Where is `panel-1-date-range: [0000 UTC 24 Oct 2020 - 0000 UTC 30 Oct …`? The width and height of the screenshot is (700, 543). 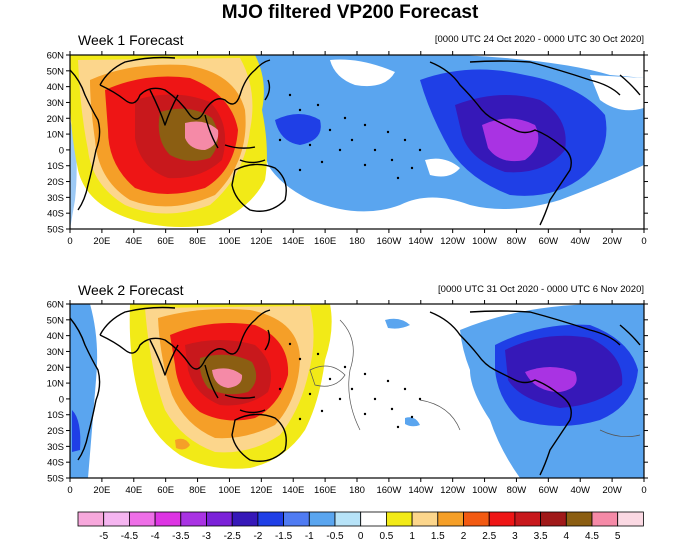
panel-1-date-range: [0000 UTC 24 Oct 2020 - 0000 UTC 30 Oct … is located at coordinates (539, 39).